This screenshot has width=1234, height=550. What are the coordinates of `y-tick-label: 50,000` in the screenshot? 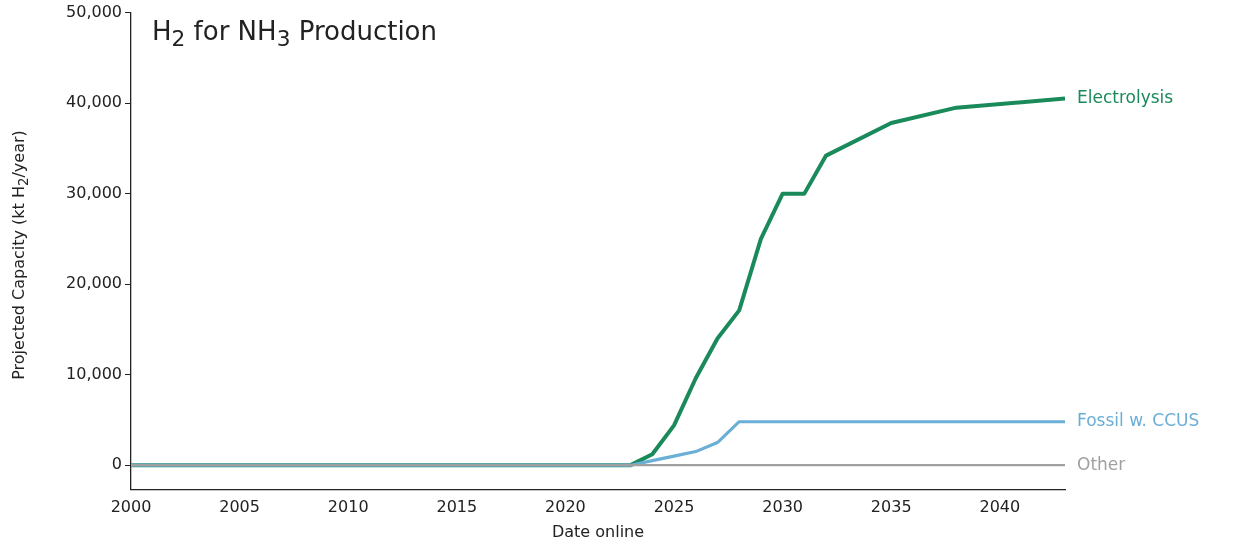 It's located at (94, 11).